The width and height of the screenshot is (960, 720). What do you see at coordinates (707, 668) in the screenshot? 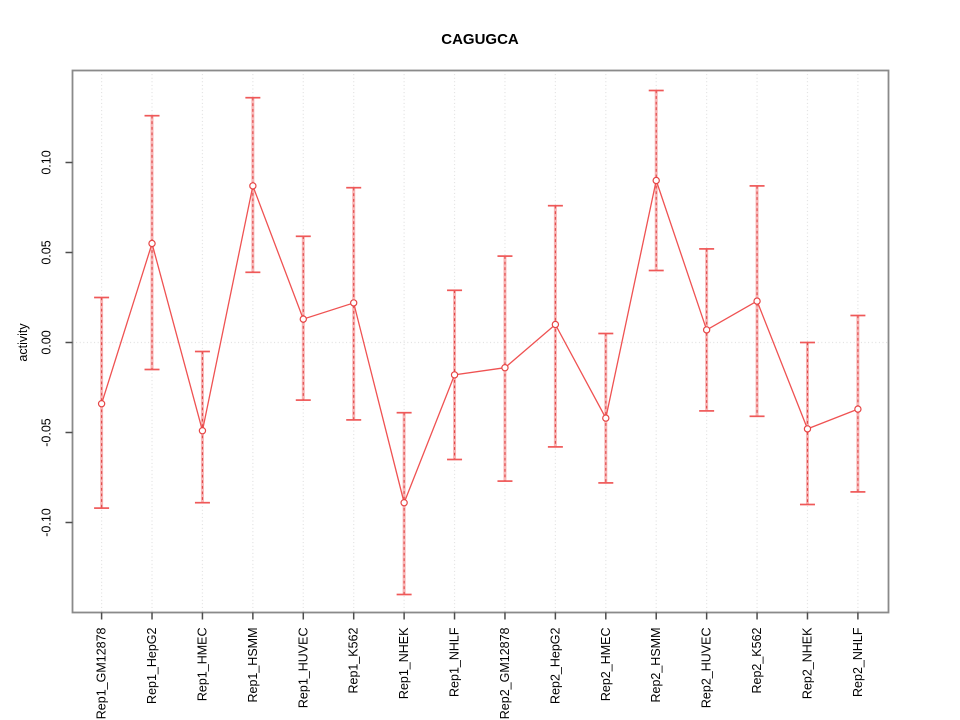
I see `x-tick-label: Rep2_HUVEC` at bounding box center [707, 668].